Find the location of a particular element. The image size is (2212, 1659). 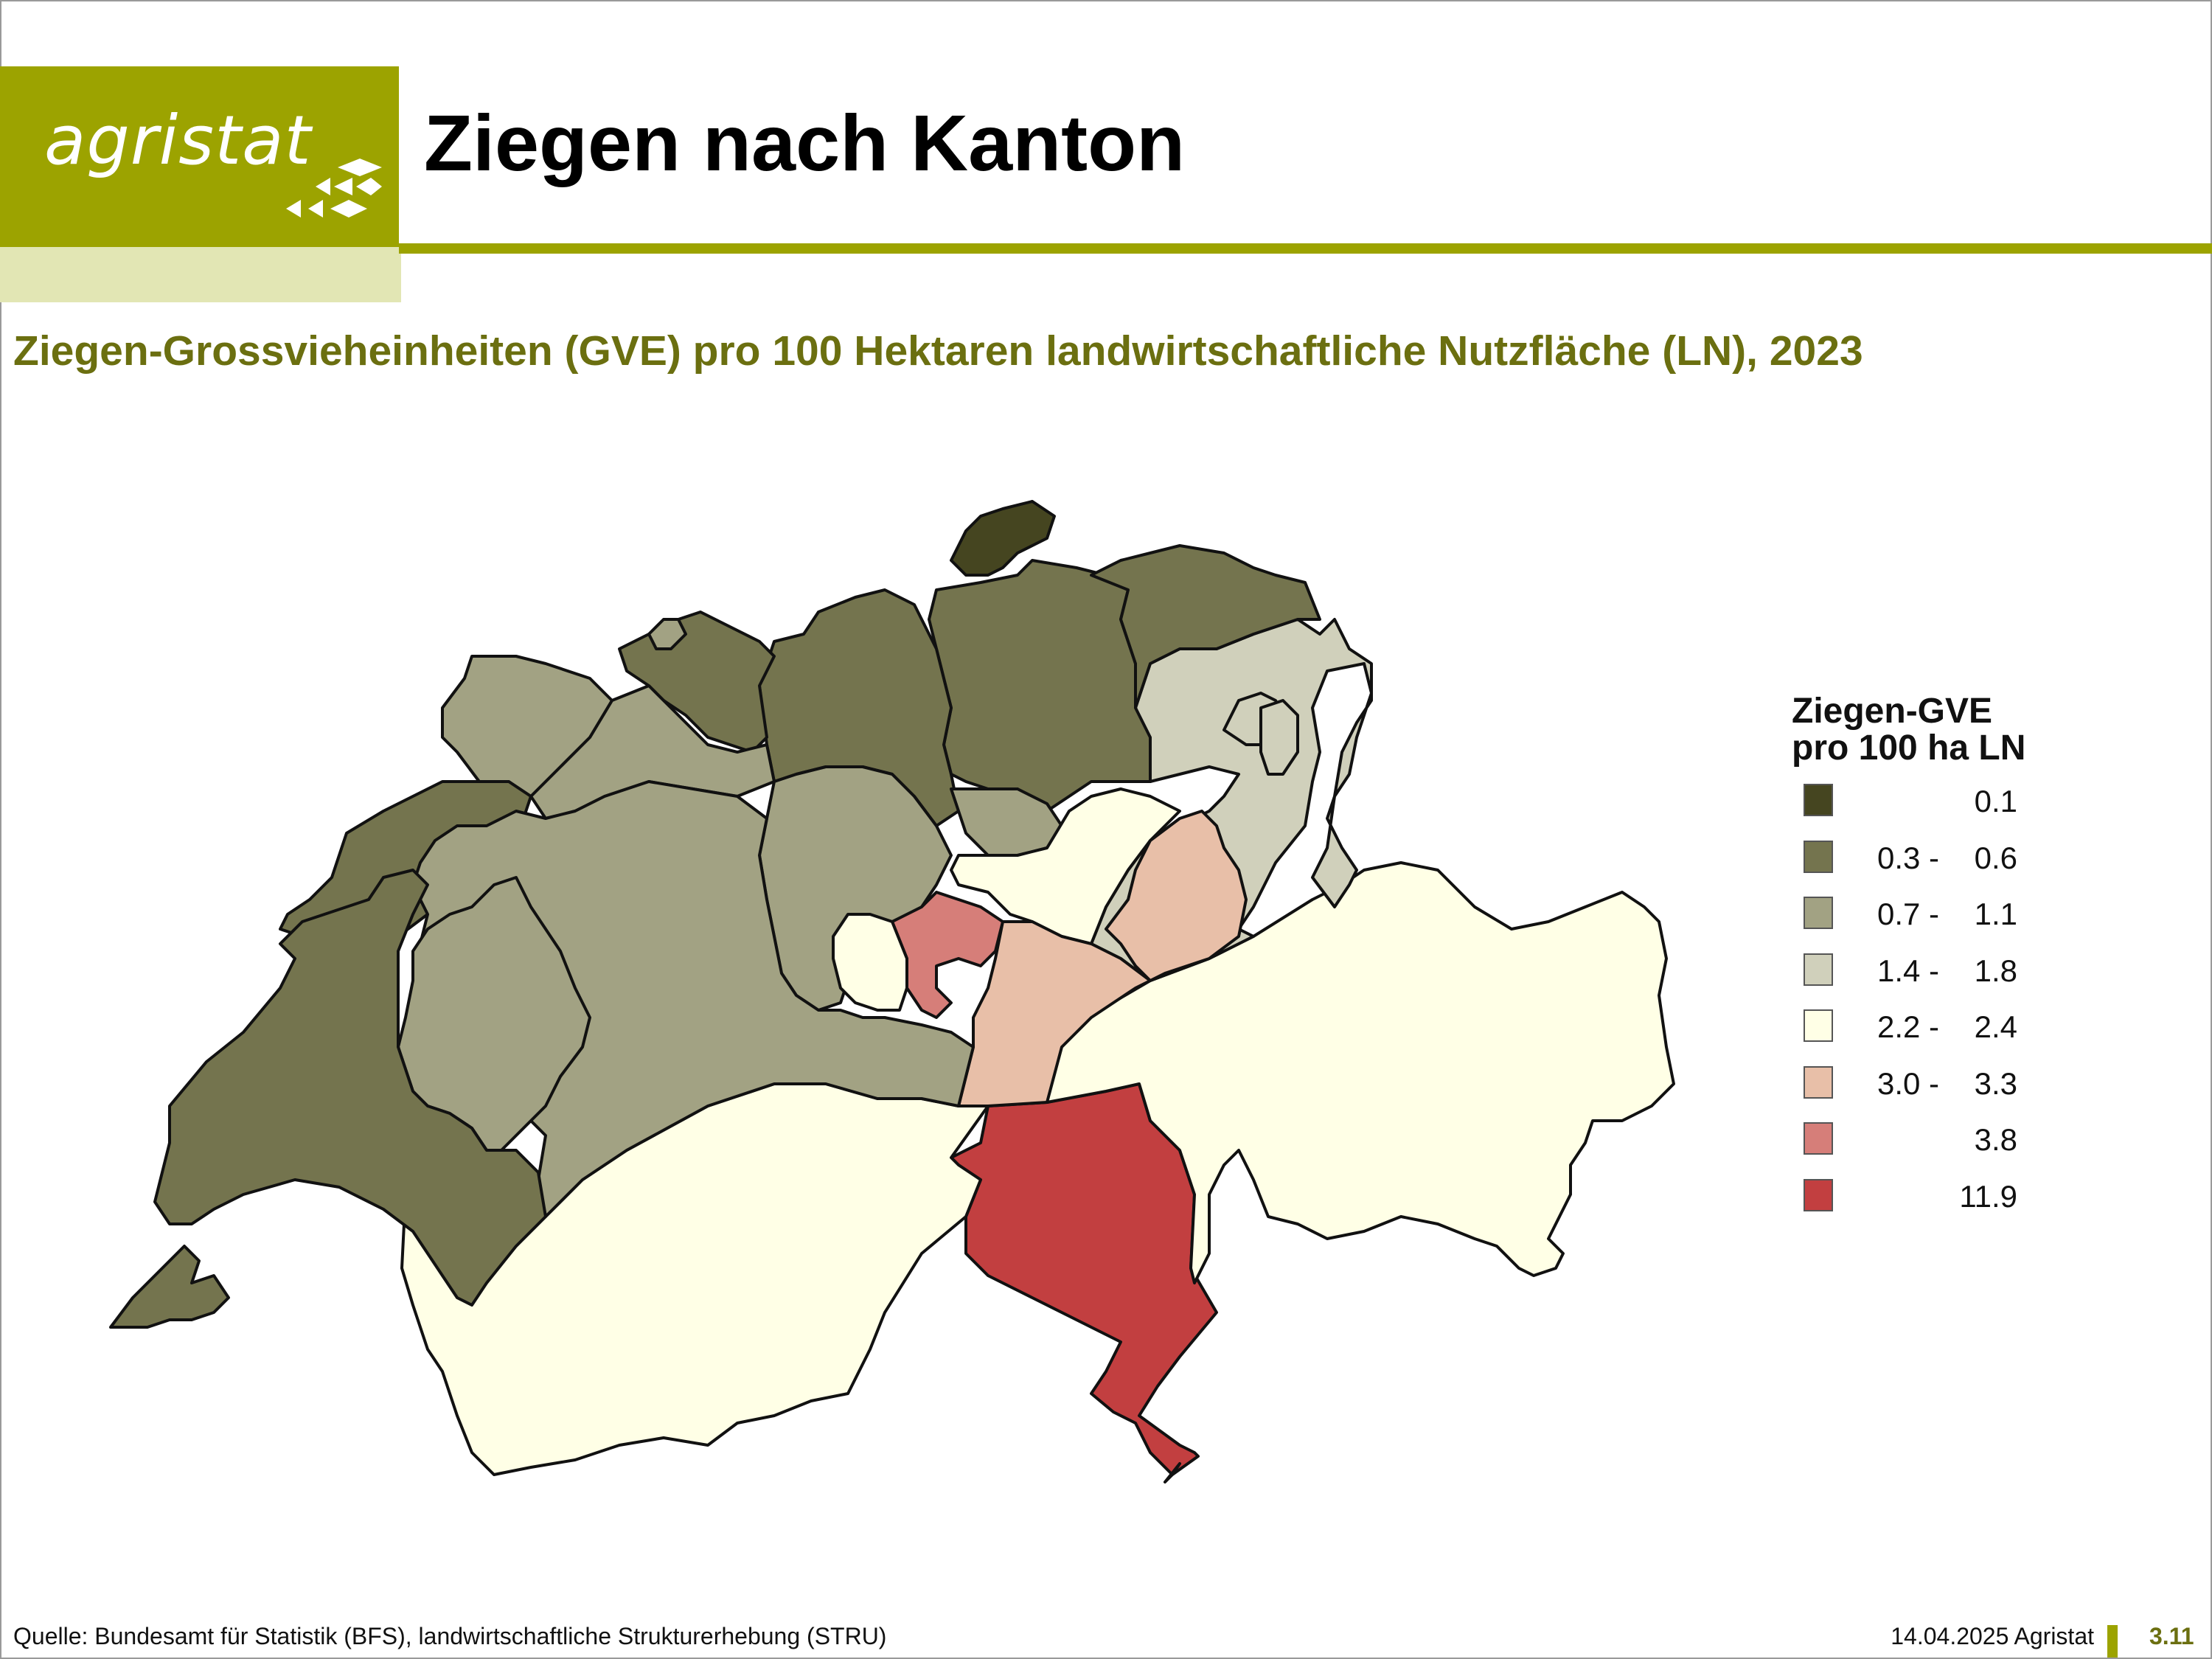

legend-row: 0.3 - 0.6 is located at coordinates (1914, 857).